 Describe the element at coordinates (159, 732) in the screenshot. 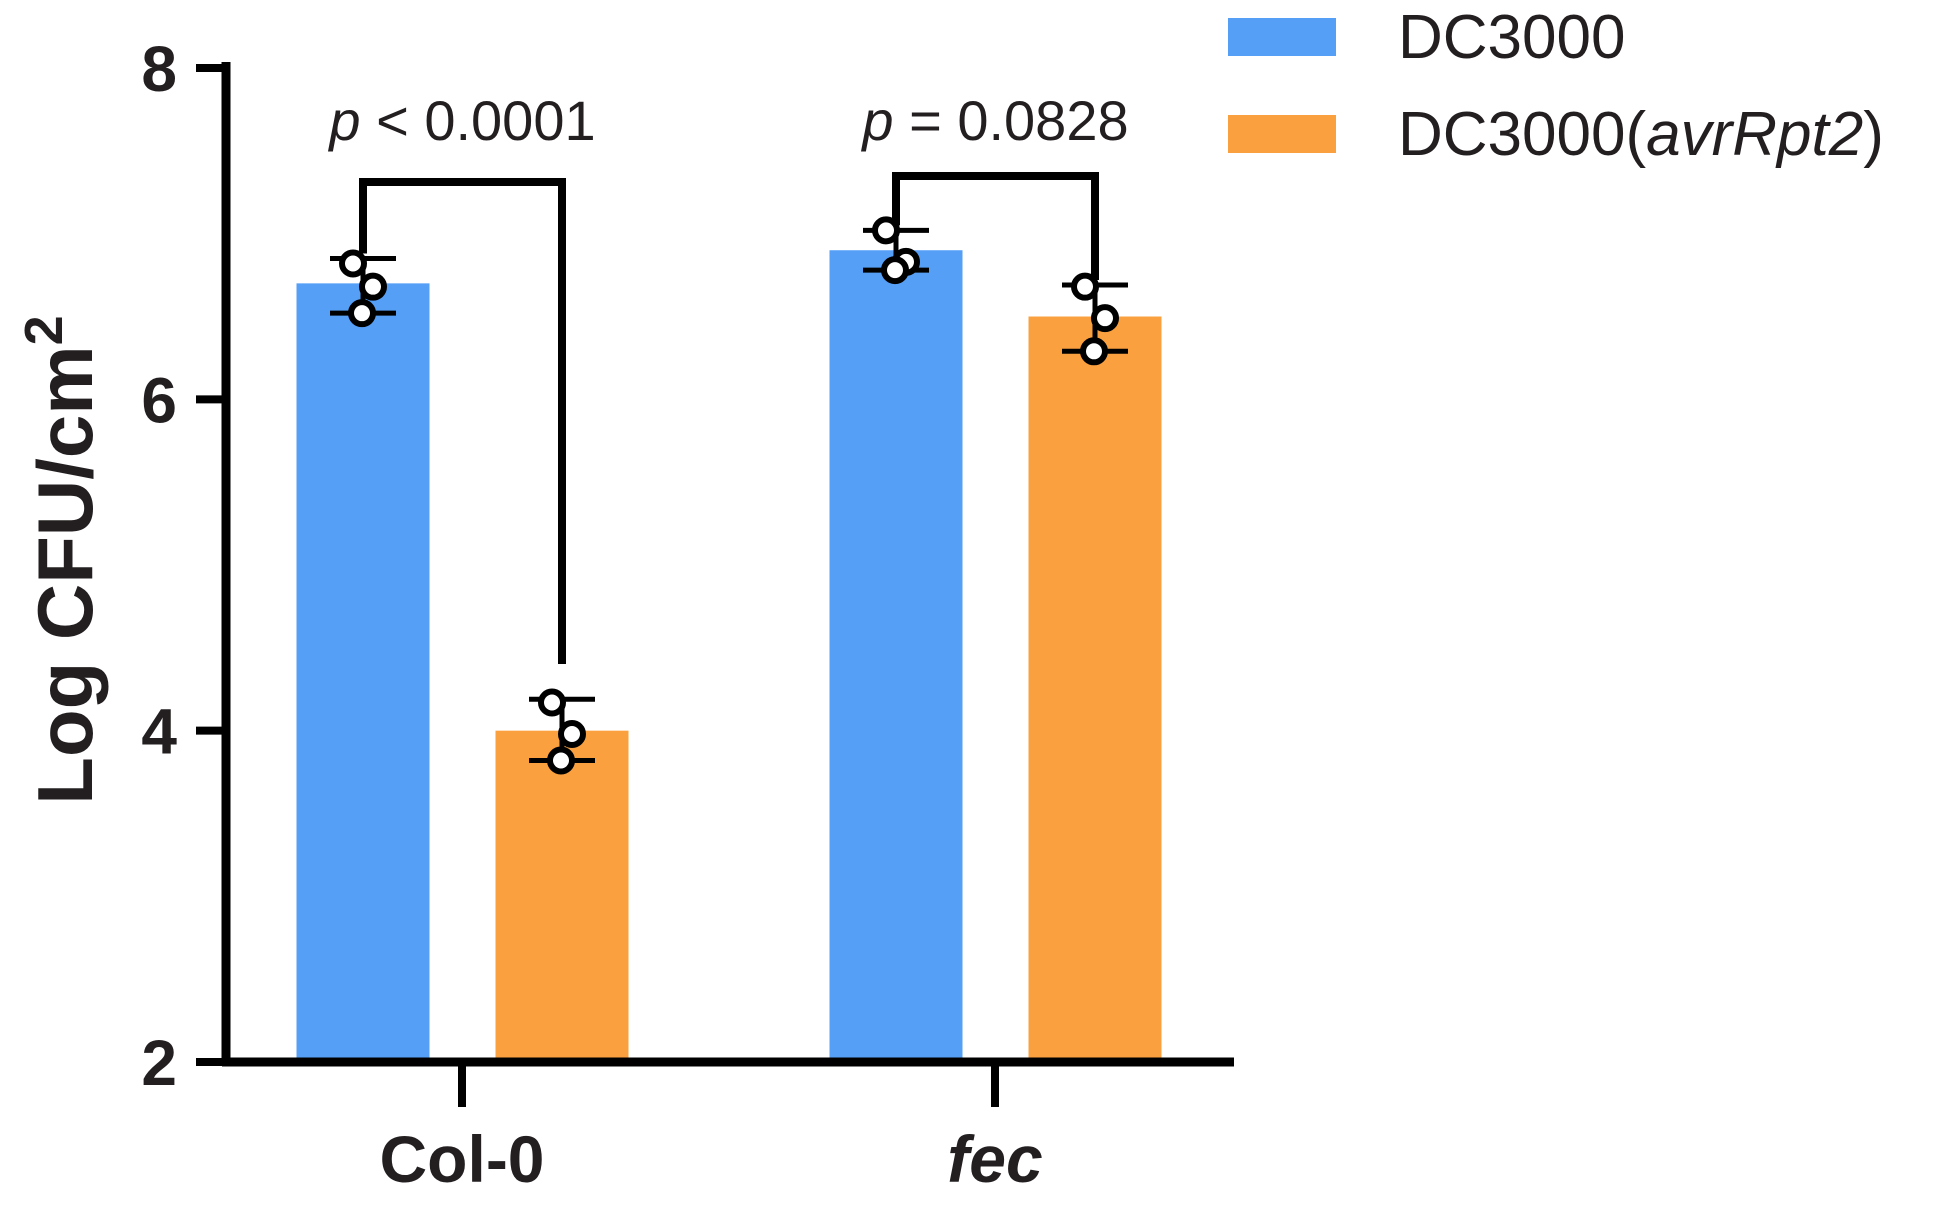

I see `y-tick-label: 4` at that location.